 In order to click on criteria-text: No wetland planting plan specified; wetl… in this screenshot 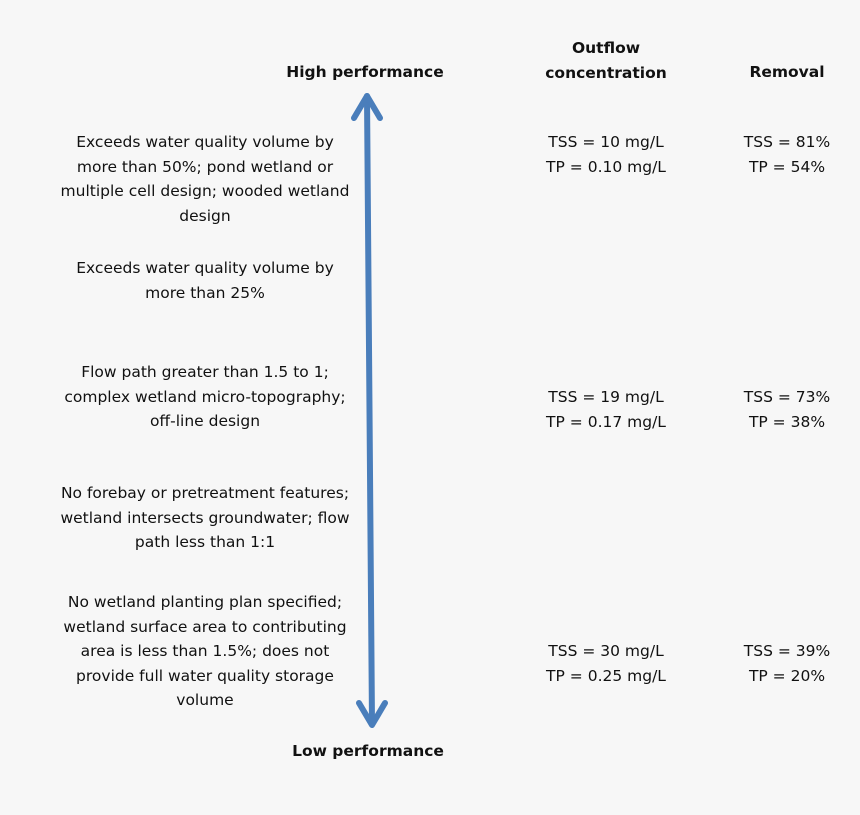, I will do `click(205, 651)`.